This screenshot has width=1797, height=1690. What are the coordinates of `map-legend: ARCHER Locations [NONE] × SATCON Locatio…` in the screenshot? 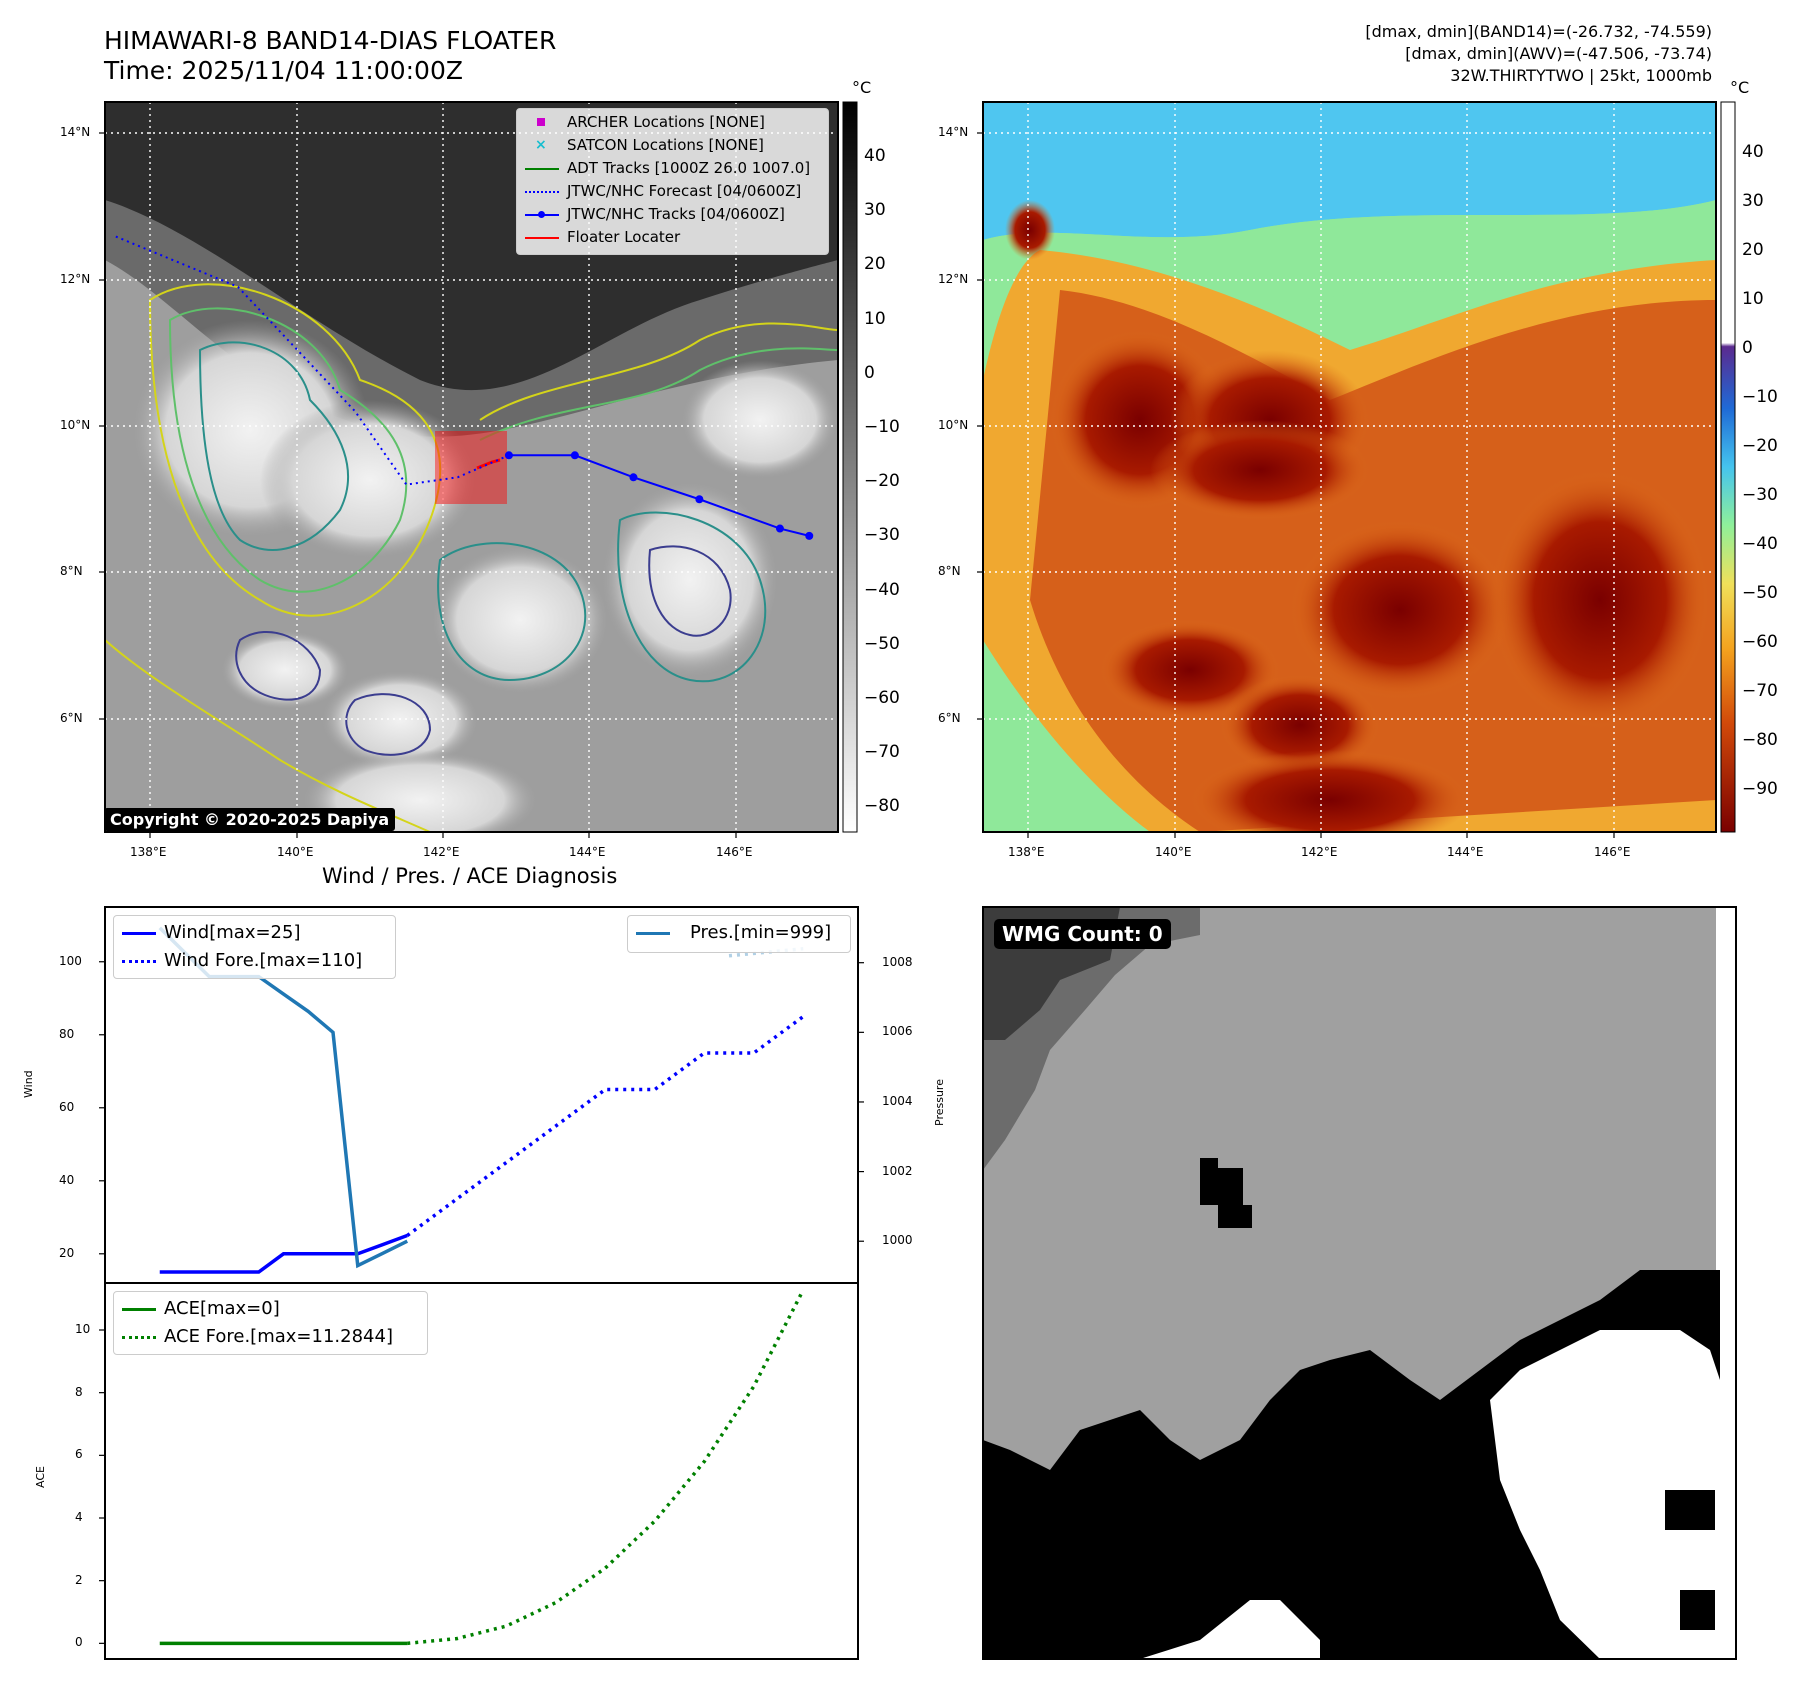 It's located at (672, 181).